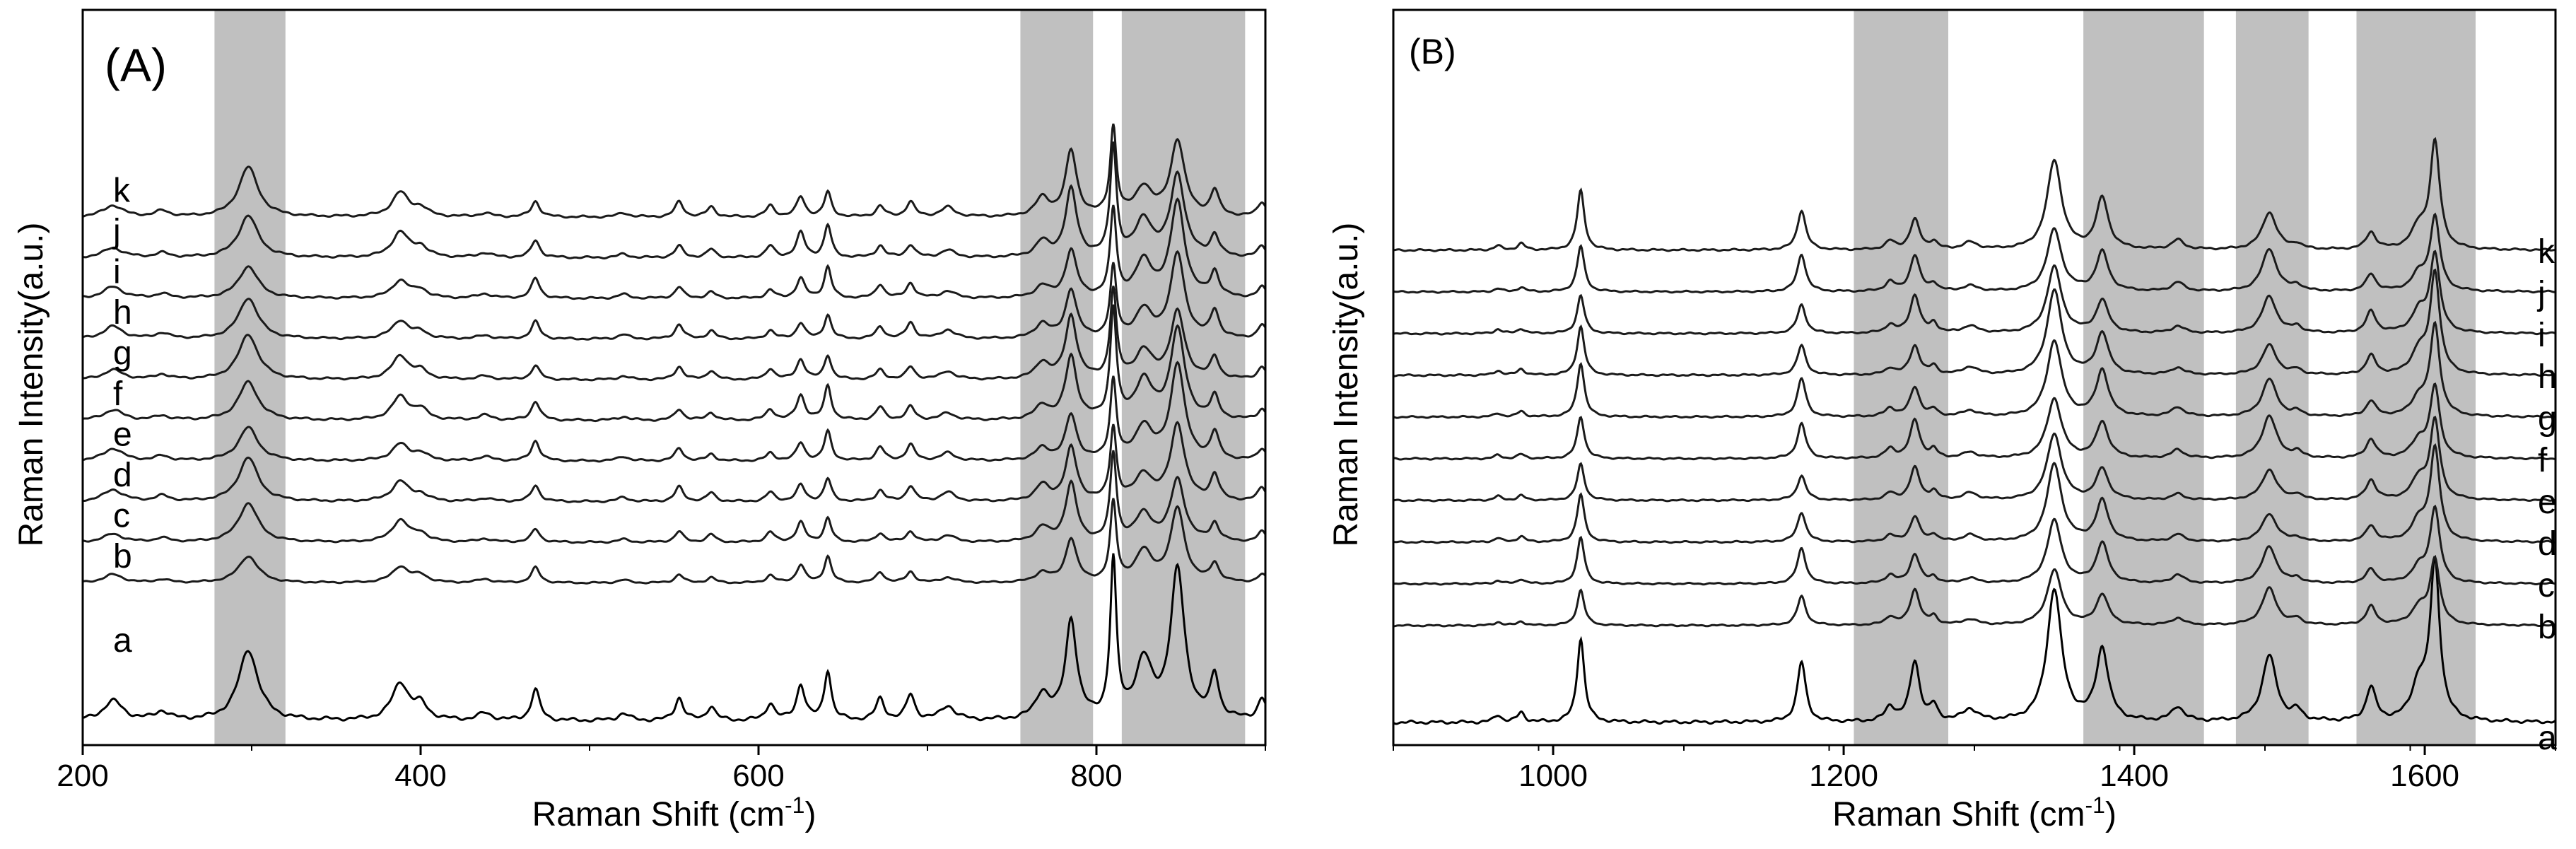  I want to click on x-tick-label: 1200, so click(1844, 776).